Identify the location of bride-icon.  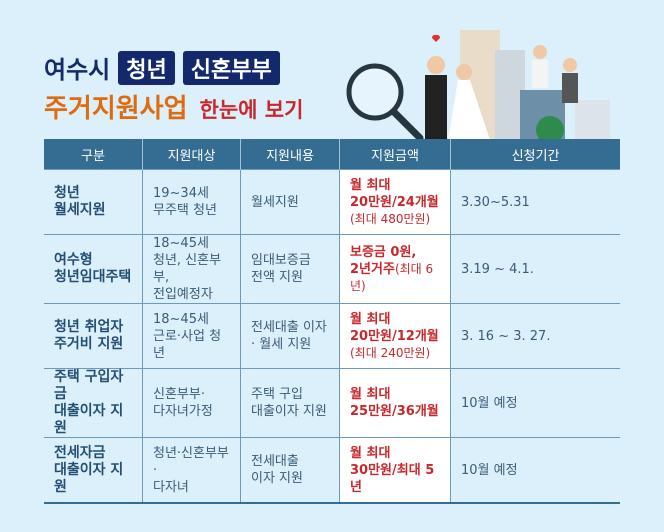
(469, 110).